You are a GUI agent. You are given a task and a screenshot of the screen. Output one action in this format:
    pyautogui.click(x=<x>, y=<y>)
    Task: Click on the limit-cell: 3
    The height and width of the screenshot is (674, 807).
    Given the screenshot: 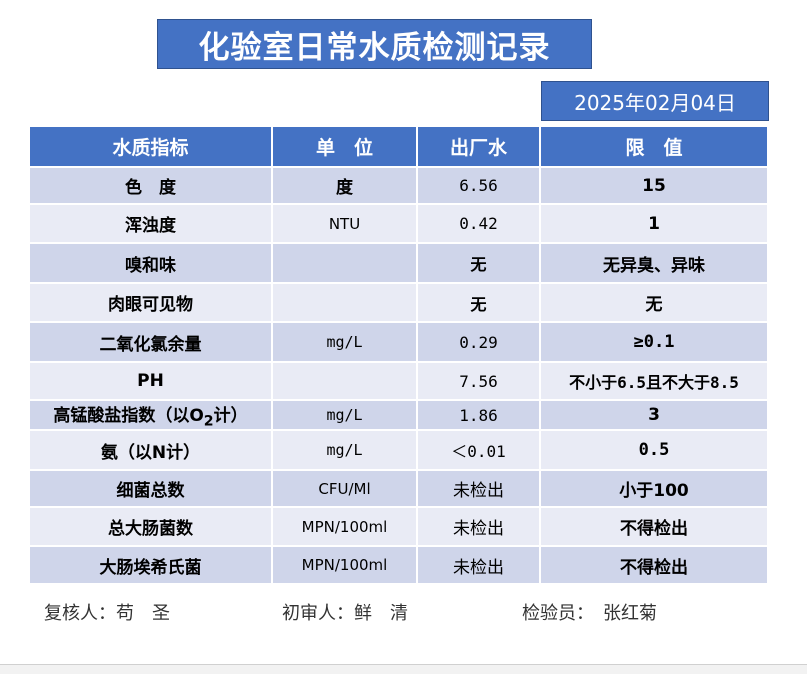 What is the action you would take?
    pyautogui.click(x=654, y=416)
    